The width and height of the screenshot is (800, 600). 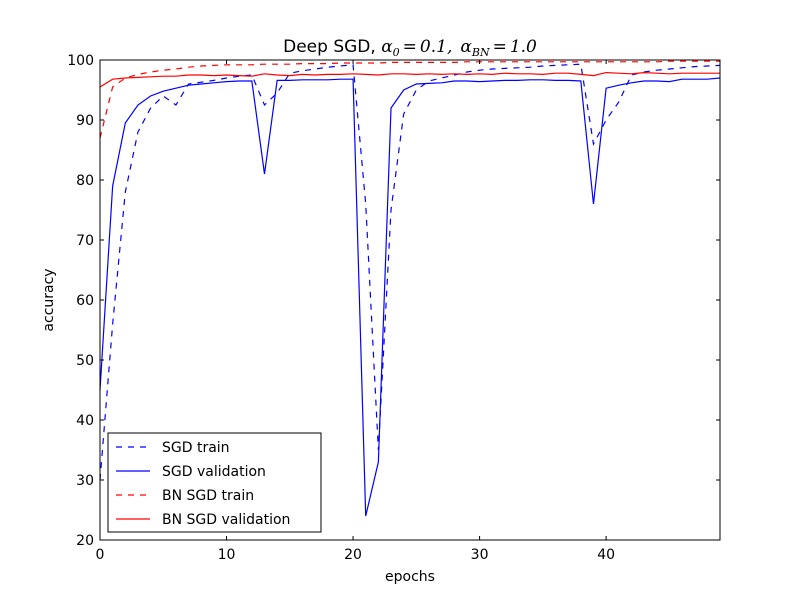 What do you see at coordinates (85, 121) in the screenshot?
I see `y-tick-label: 90` at bounding box center [85, 121].